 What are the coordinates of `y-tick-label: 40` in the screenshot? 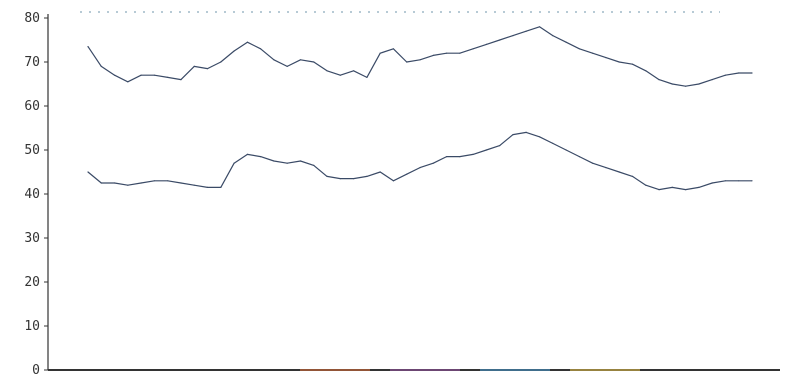 It's located at (32, 194).